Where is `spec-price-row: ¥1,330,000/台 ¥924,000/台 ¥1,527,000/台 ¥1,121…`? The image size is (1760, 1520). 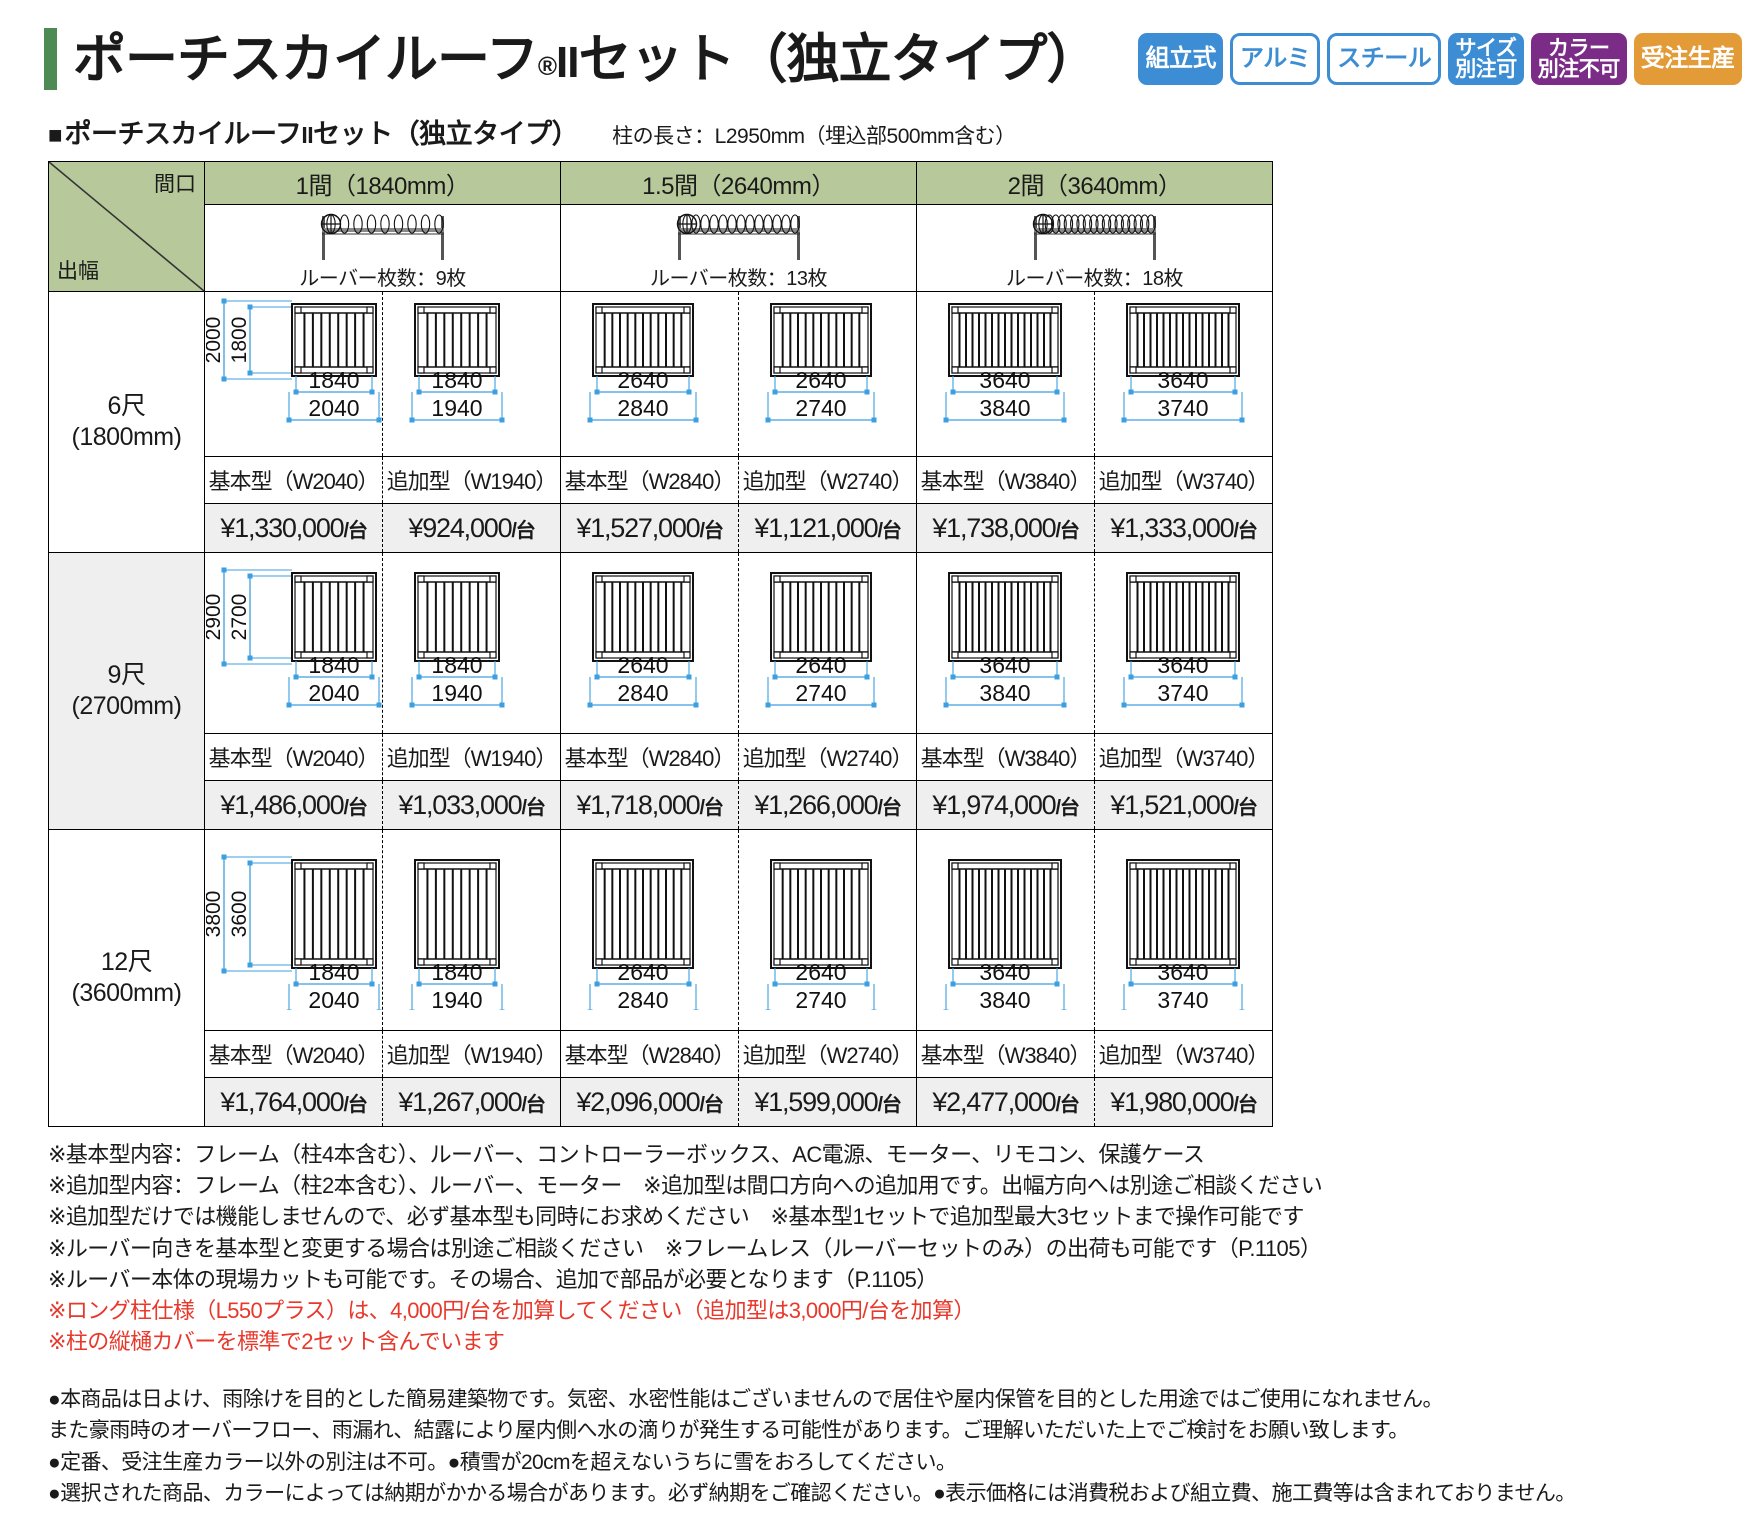 spec-price-row: ¥1,330,000/台 ¥924,000/台 ¥1,527,000/台 ¥1,121… is located at coordinates (661, 528).